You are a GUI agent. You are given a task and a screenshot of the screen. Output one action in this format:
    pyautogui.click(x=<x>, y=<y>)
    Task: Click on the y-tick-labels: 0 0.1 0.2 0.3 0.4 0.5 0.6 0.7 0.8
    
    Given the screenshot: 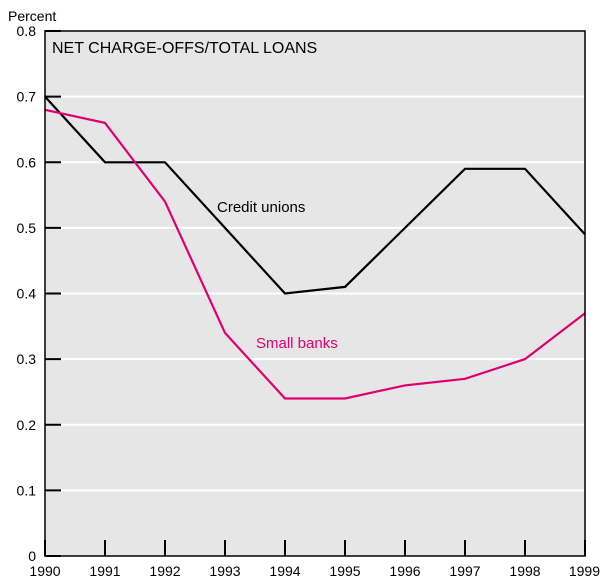 What is the action you would take?
    pyautogui.click(x=27, y=293)
    